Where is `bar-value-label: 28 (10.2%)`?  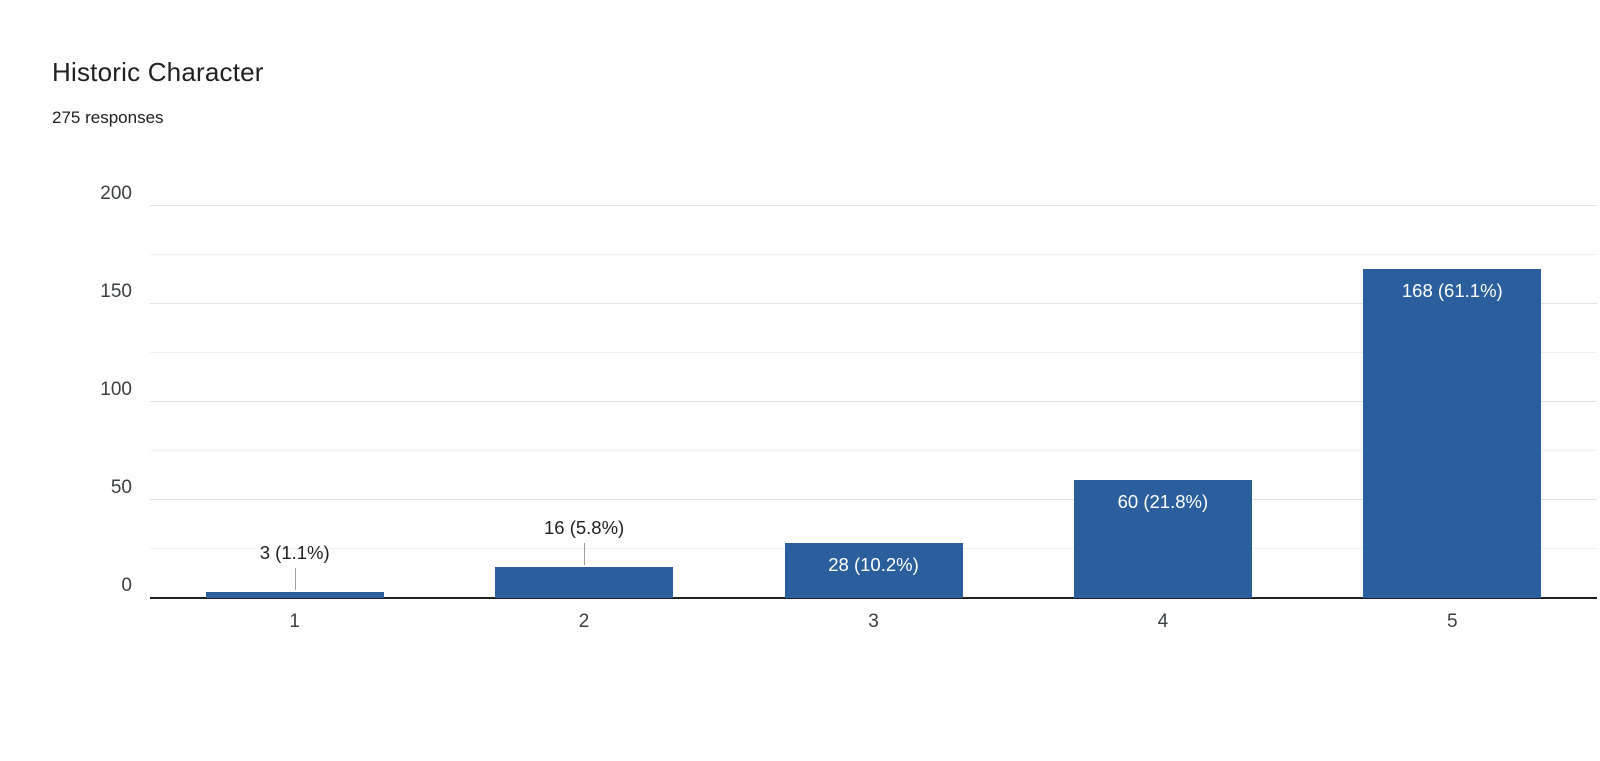 bar-value-label: 28 (10.2%) is located at coordinates (873, 565).